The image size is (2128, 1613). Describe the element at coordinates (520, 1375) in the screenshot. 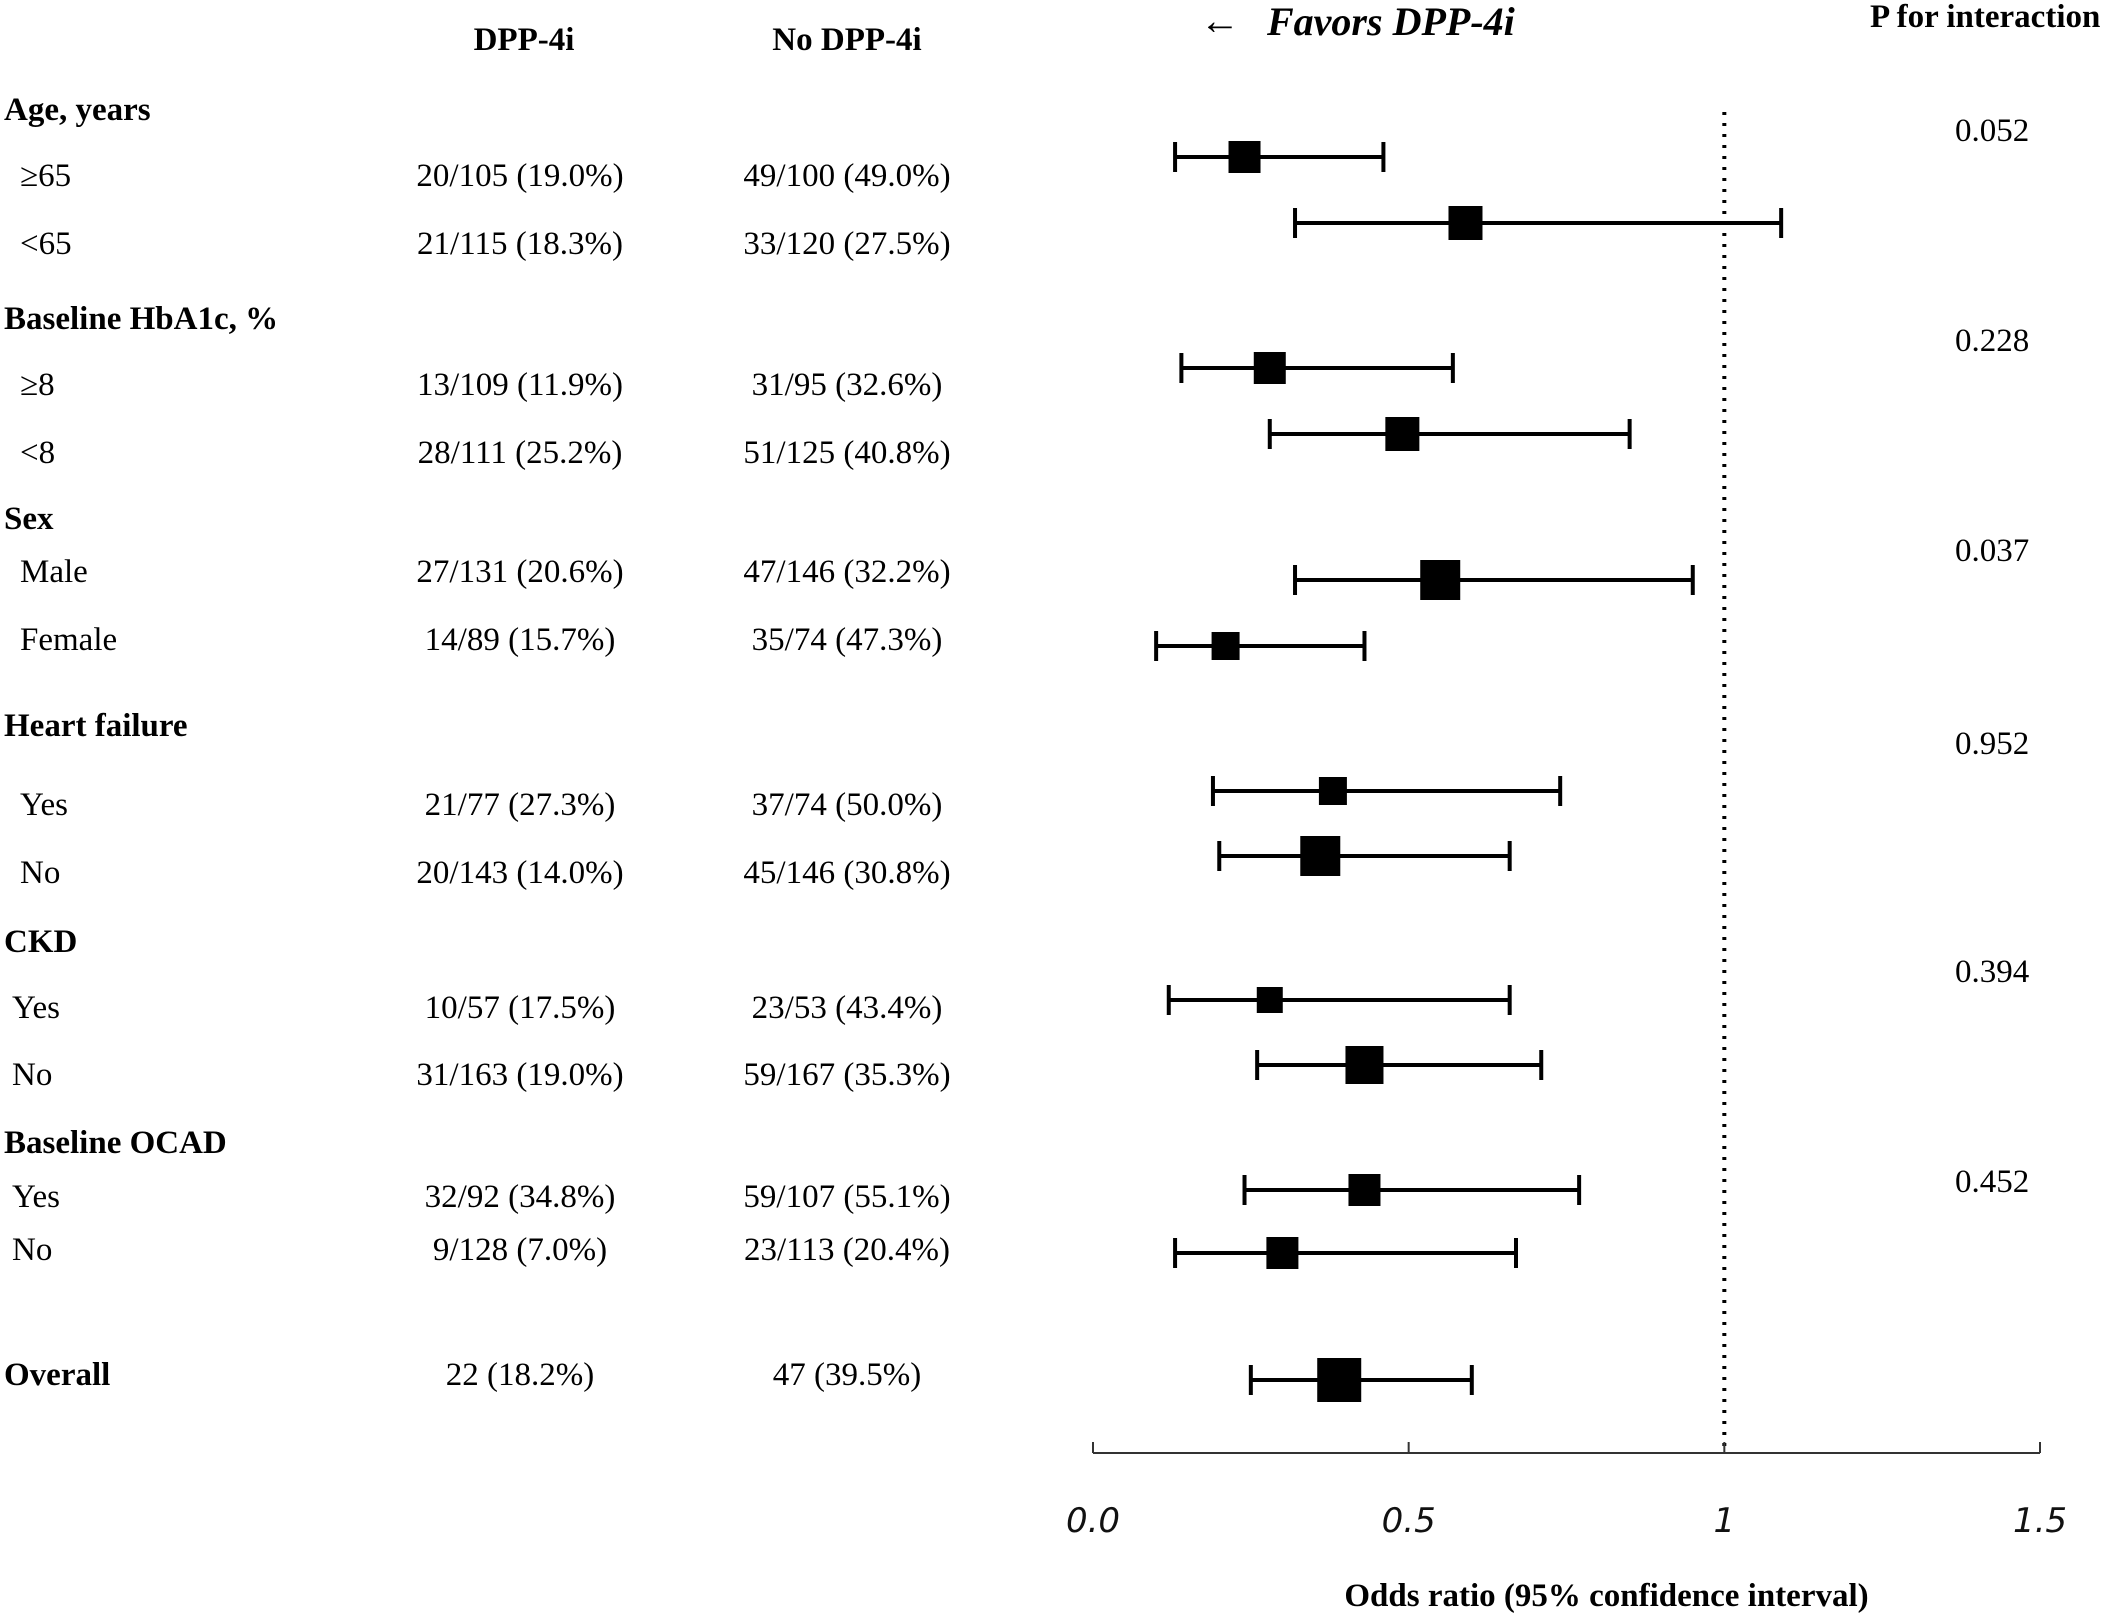

I see `cell-dpp4i-overall: 22 (18.2%)` at that location.